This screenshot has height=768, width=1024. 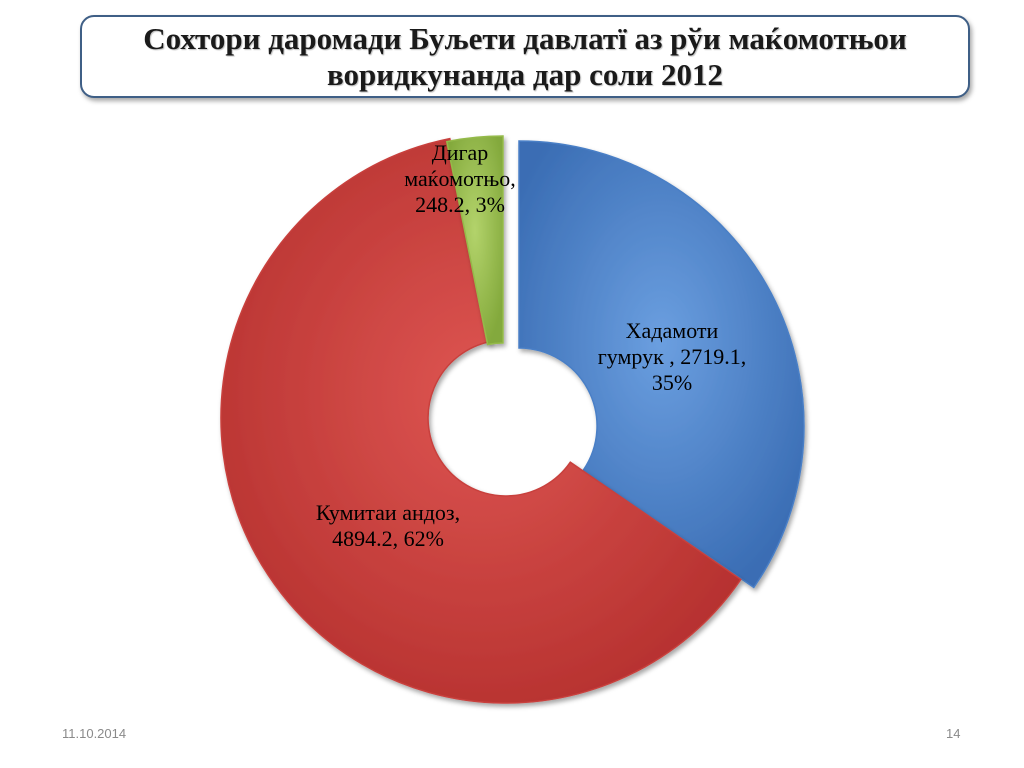 I want to click on slice-label-customs: Хадамоти гумрук , 2719.1, 35%, so click(x=672, y=357).